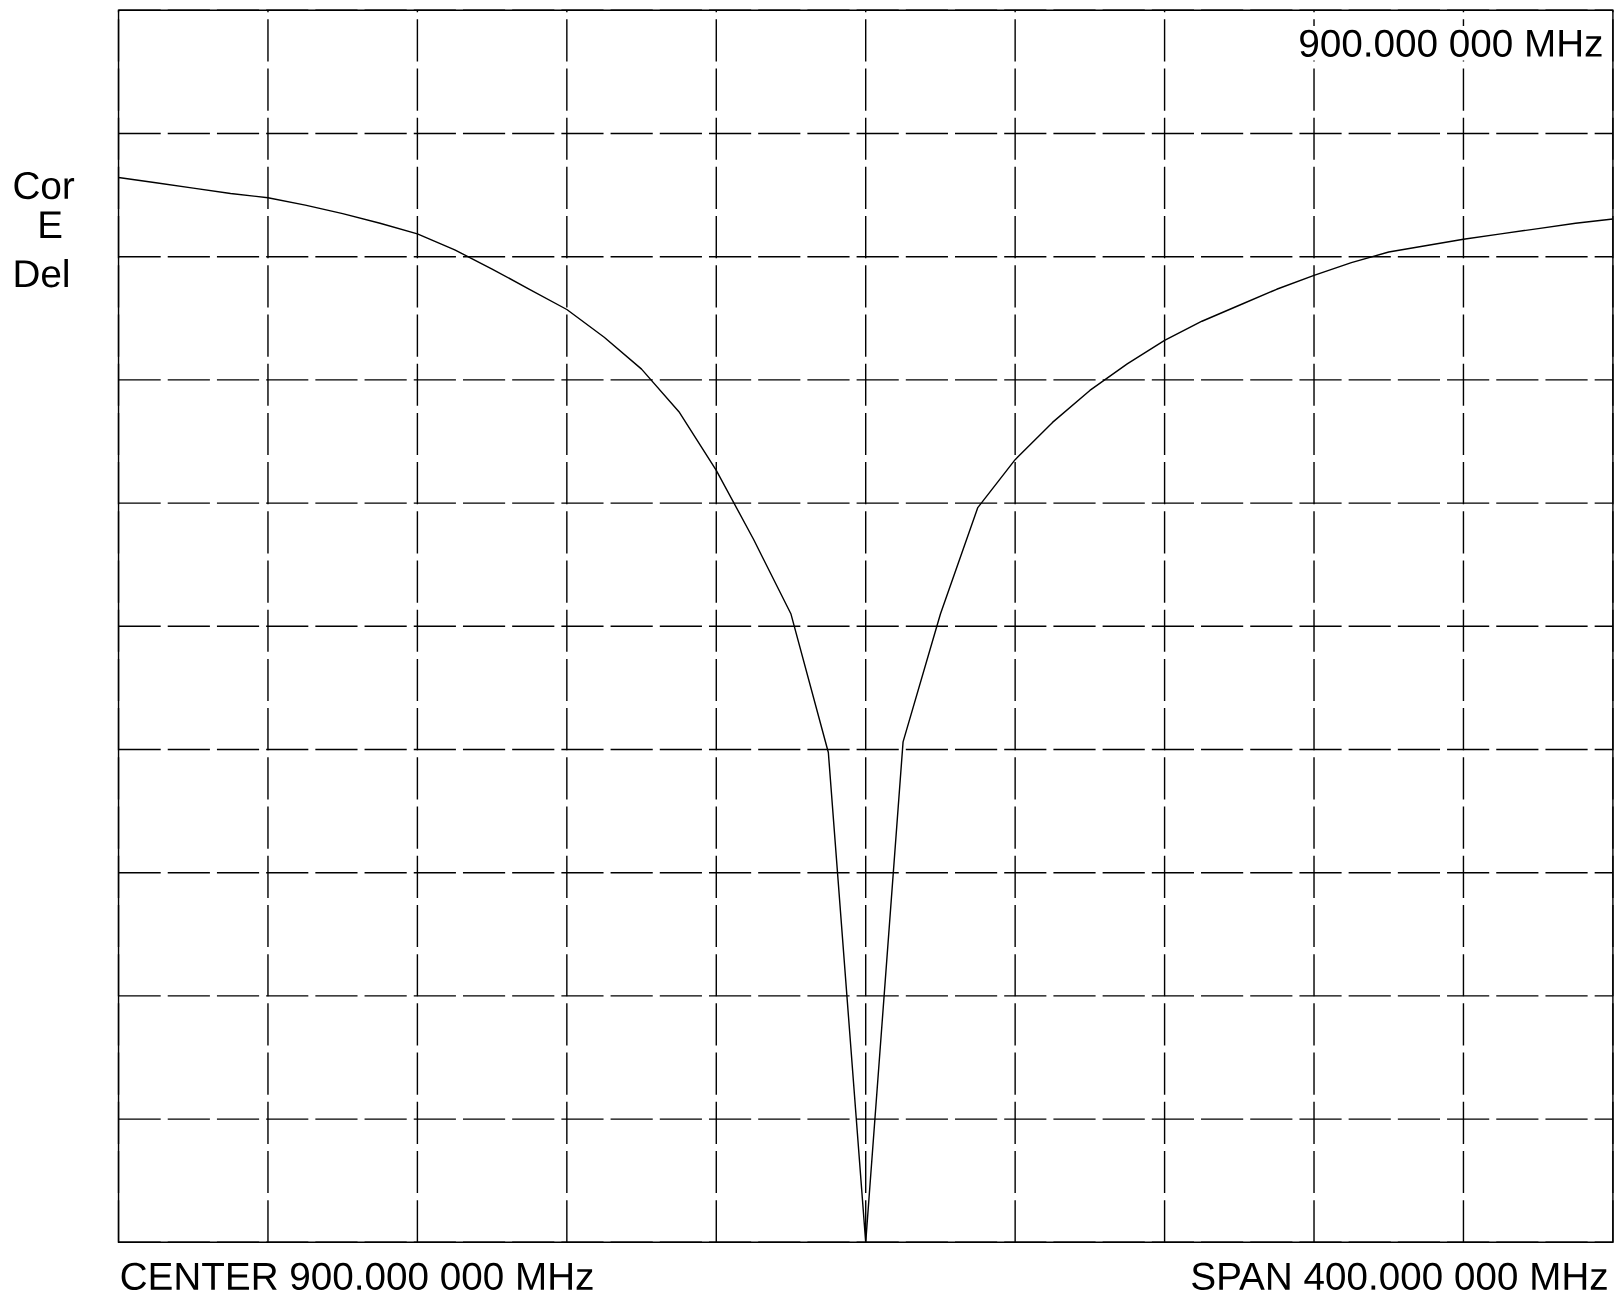 This screenshot has width=1616, height=1297. What do you see at coordinates (44, 185) in the screenshot?
I see `text: Cor` at bounding box center [44, 185].